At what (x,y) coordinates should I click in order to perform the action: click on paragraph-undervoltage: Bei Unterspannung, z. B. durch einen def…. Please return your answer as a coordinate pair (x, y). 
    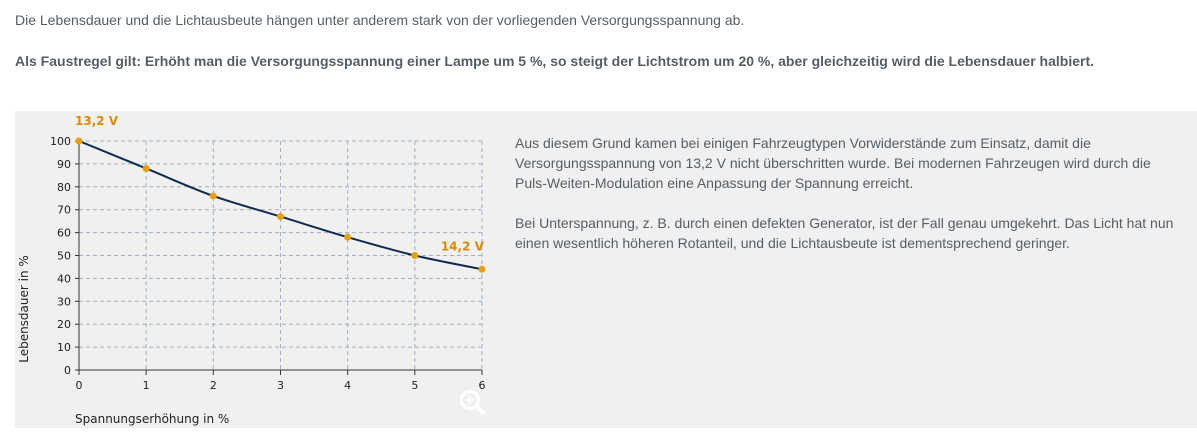
    Looking at the image, I should click on (844, 233).